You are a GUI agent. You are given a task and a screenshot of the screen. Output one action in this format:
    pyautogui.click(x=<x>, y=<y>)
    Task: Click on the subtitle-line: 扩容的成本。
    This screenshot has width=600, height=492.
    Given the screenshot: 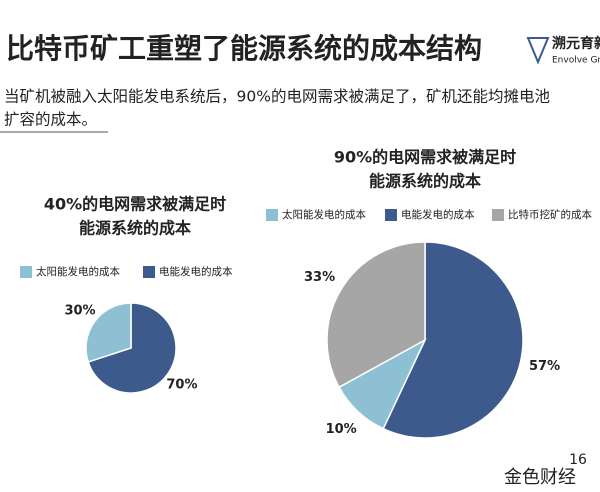 What is the action you would take?
    pyautogui.click(x=50, y=120)
    